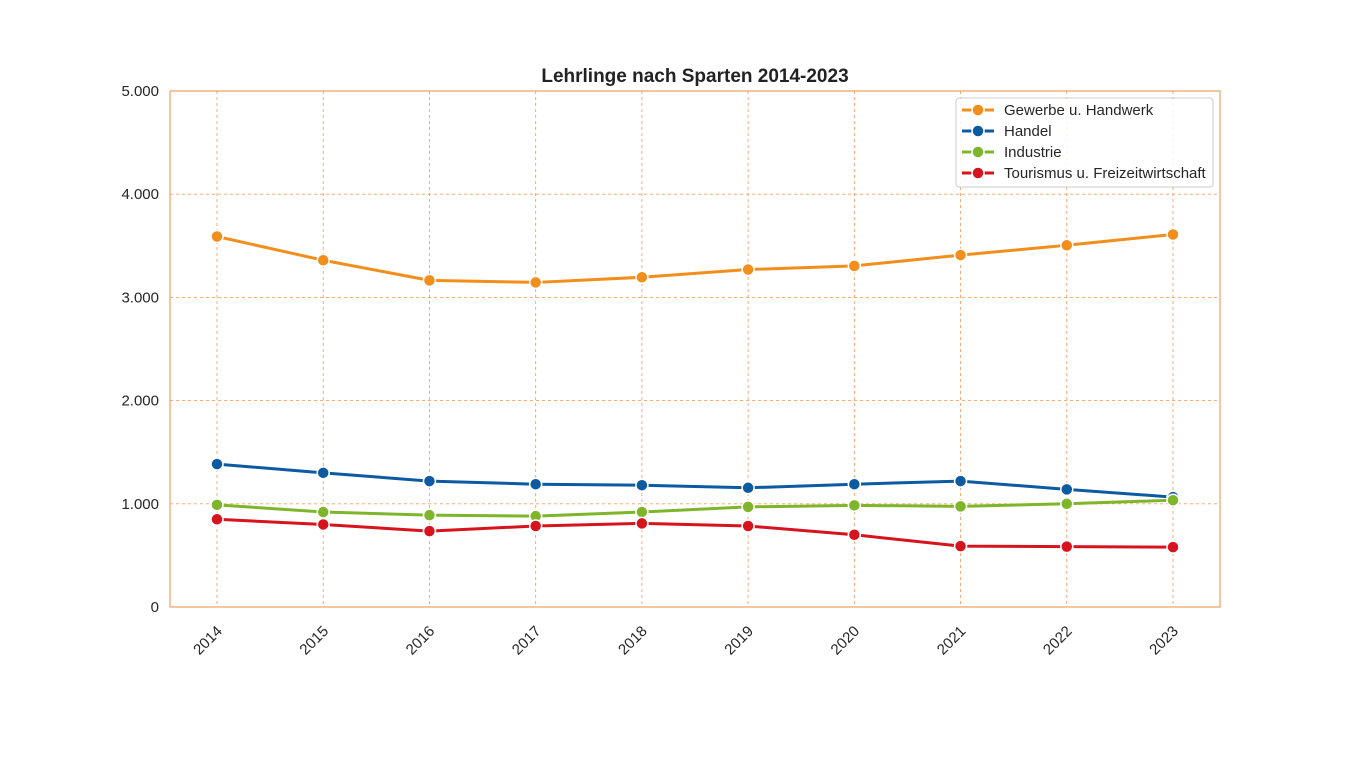 The image size is (1356, 759). What do you see at coordinates (739, 641) in the screenshot?
I see `x-tick-label: 2019` at bounding box center [739, 641].